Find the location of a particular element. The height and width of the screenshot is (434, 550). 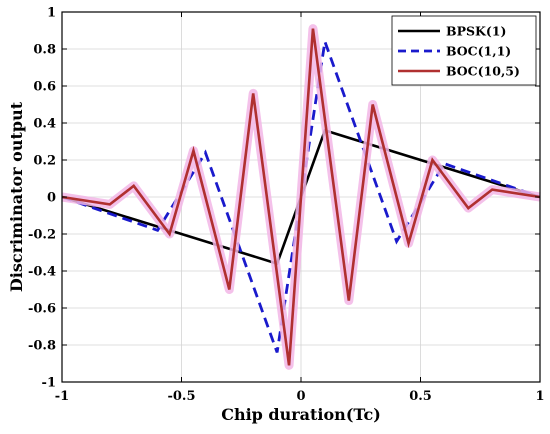

x-tick-label: -0.5 is located at coordinates (181, 396).